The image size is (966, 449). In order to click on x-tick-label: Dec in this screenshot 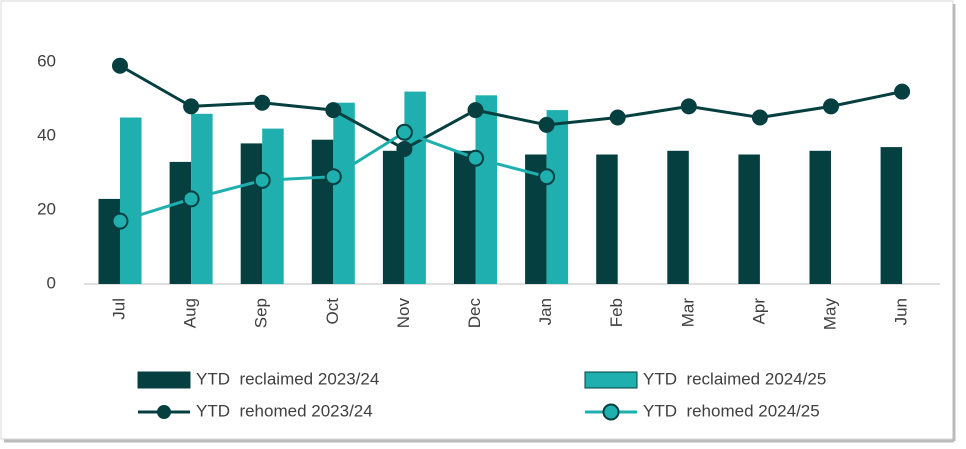, I will do `click(474, 313)`.